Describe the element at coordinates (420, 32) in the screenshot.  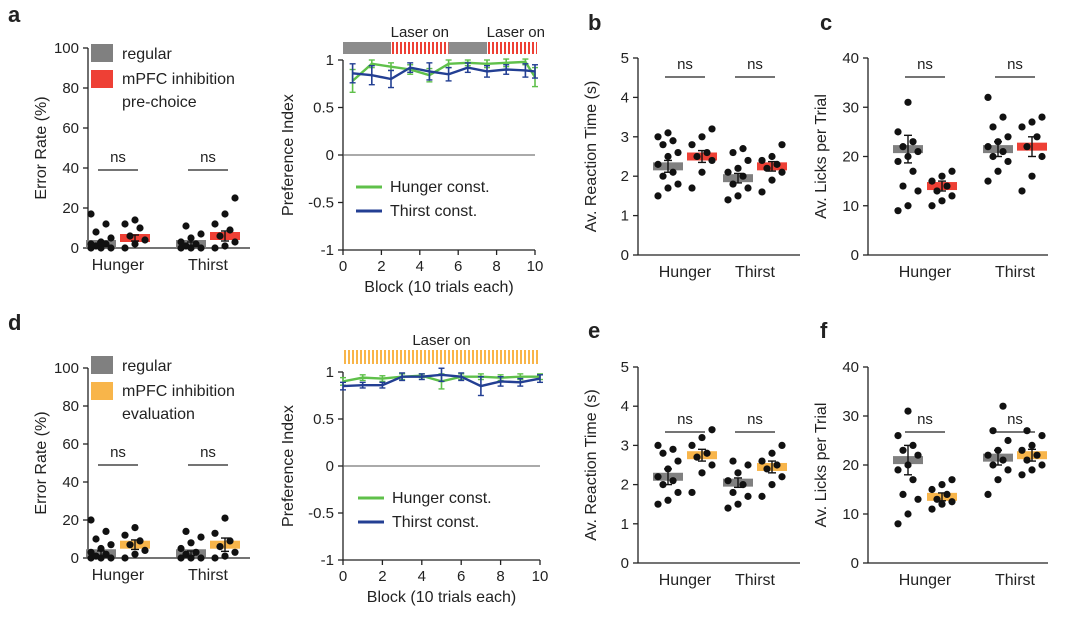
I see `laser-label: Laser on` at that location.